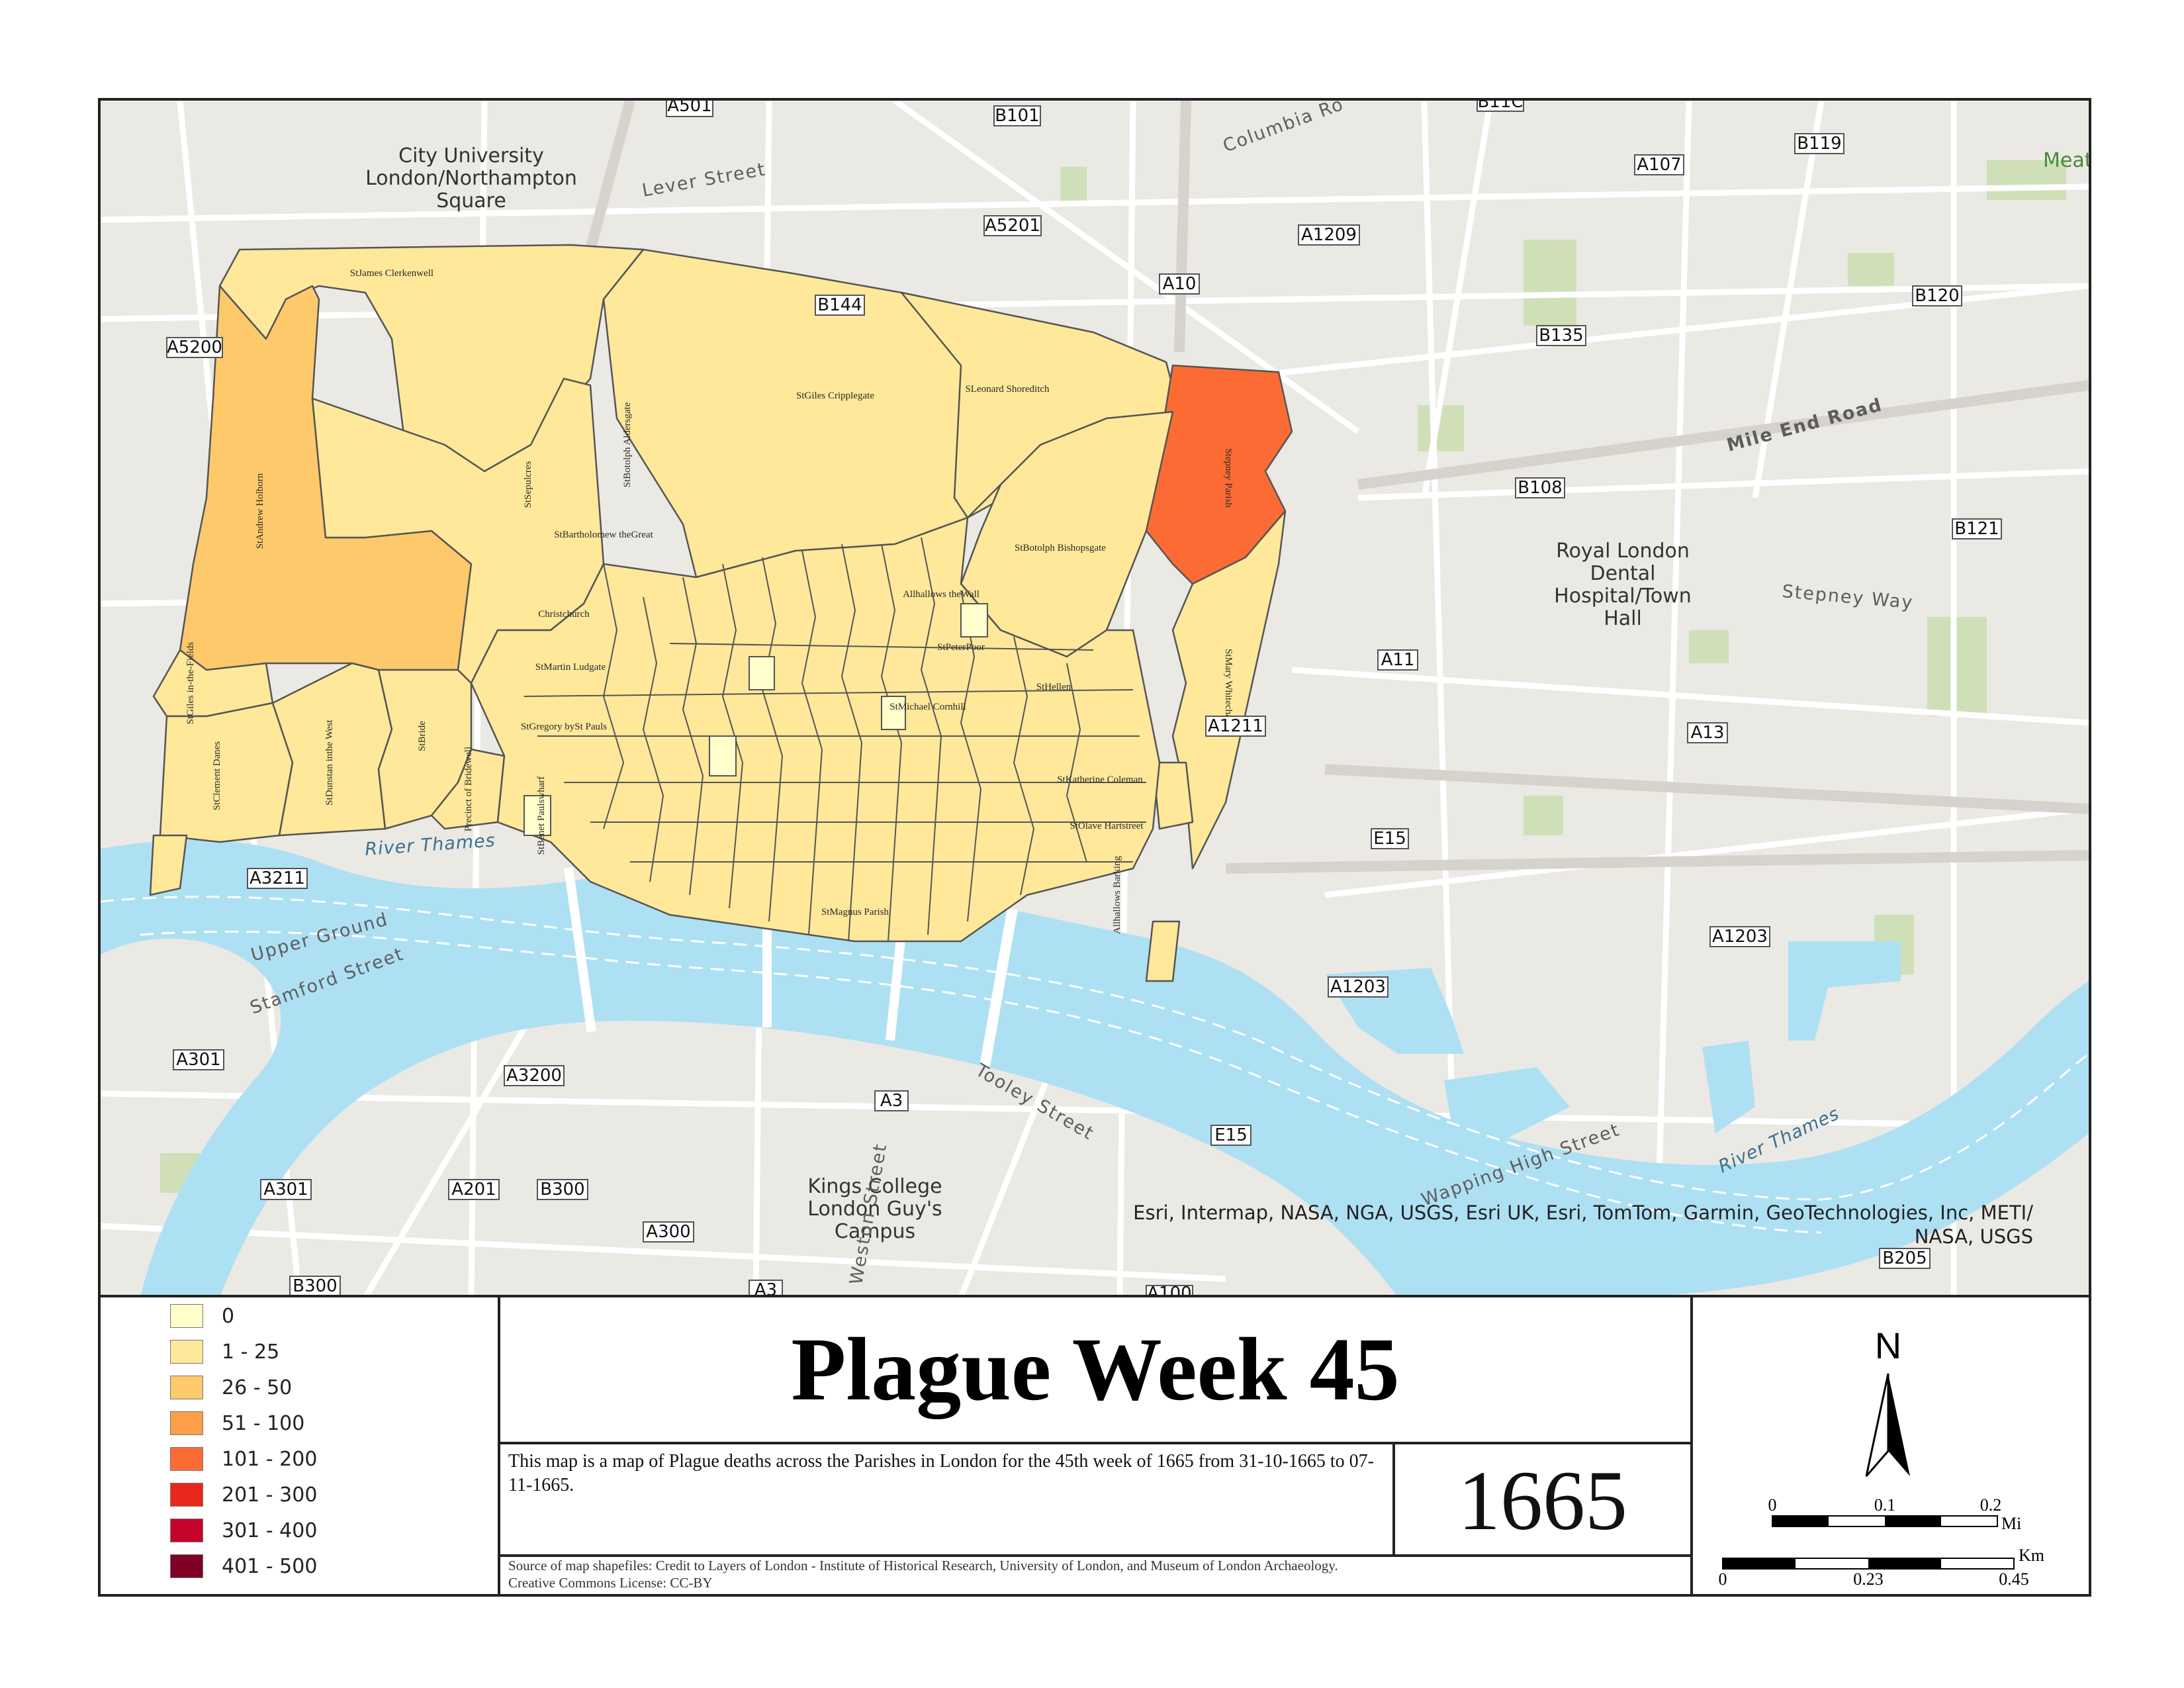 Image resolution: width=2184 pixels, height=1688 pixels. I want to click on place-label: London/Northampton, so click(471, 178).